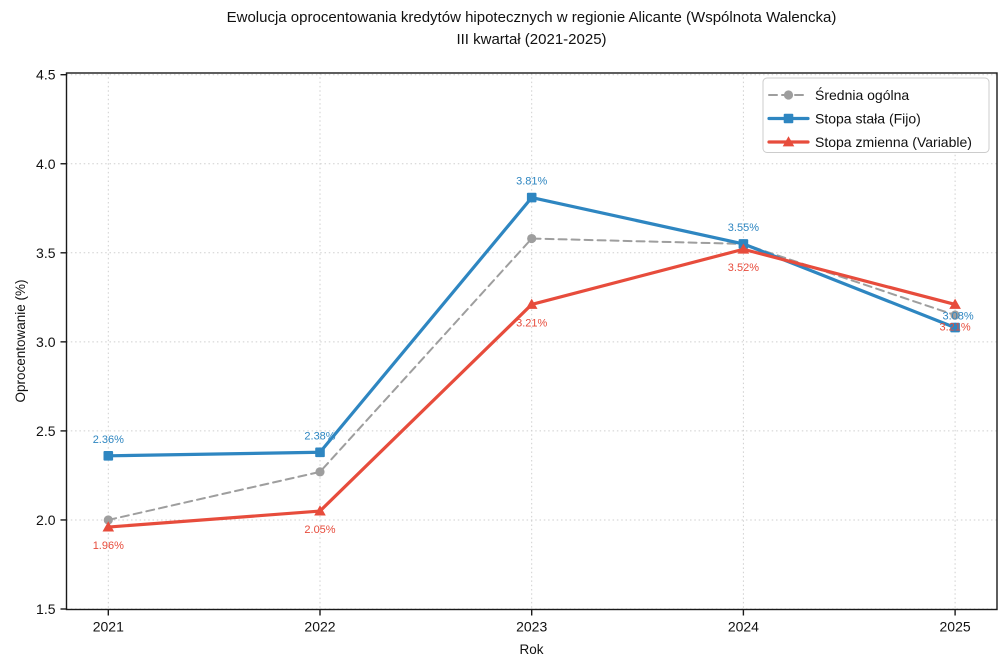 The height and width of the screenshot is (669, 1007). Describe the element at coordinates (46, 342) in the screenshot. I see `y-tick-label: 3.0` at that location.